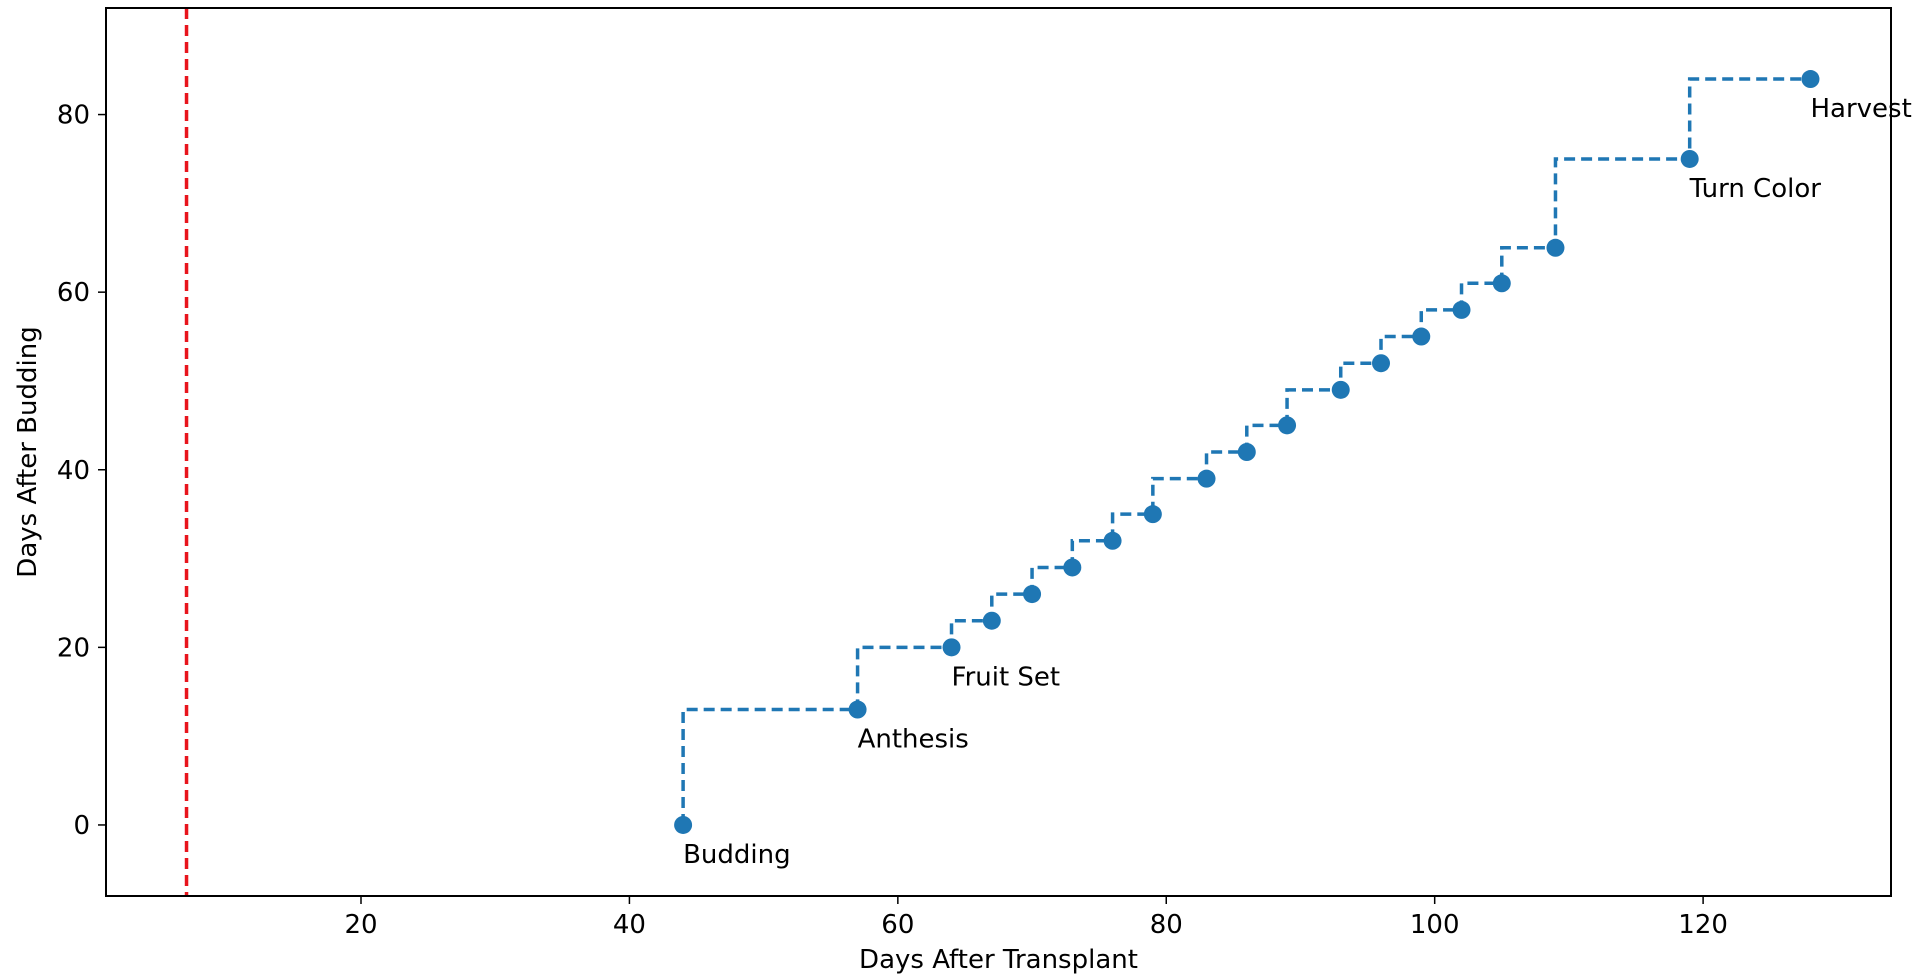 This screenshot has width=1923, height=978. I want to click on point-label: Anthesis, so click(913, 740).